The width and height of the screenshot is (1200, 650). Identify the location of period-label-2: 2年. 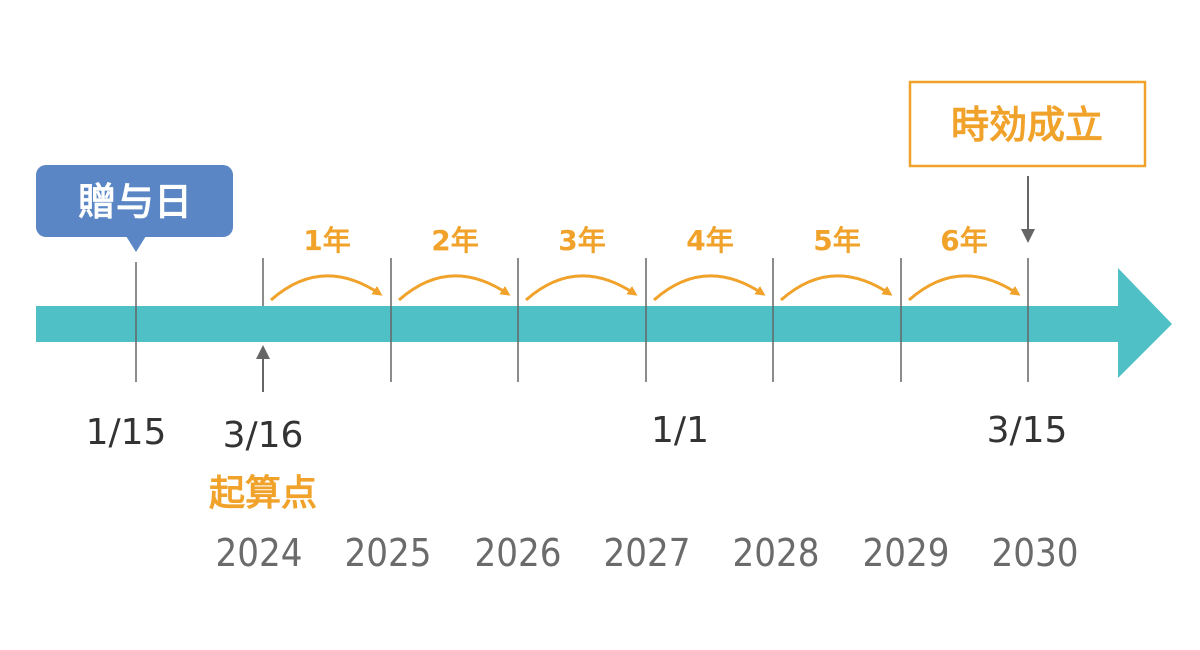
(454, 240).